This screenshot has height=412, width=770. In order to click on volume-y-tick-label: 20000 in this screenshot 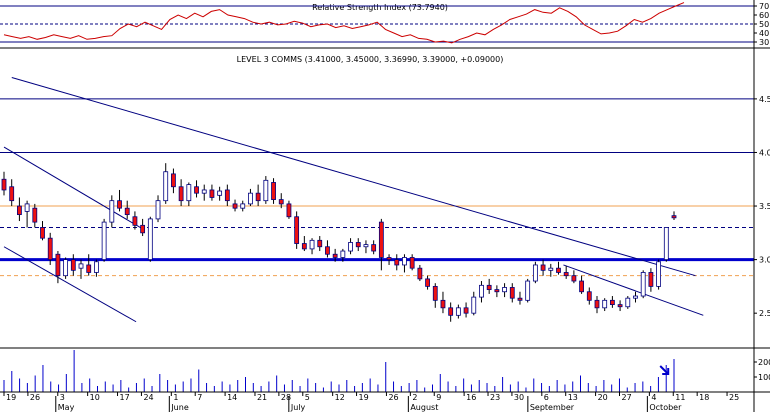, I will do `click(764, 362)`.